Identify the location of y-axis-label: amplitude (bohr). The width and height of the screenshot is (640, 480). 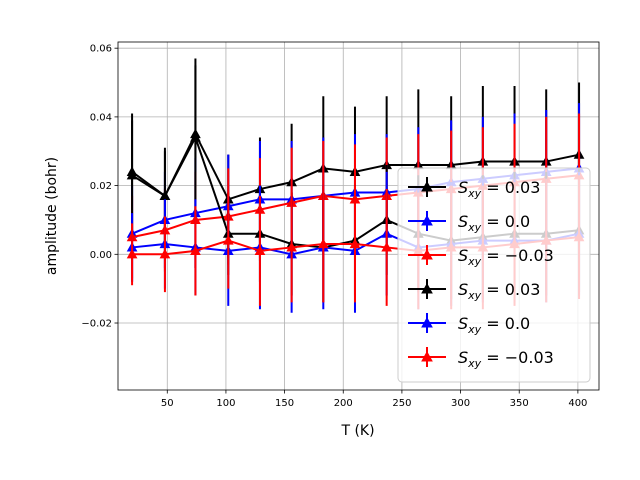
(52, 216).